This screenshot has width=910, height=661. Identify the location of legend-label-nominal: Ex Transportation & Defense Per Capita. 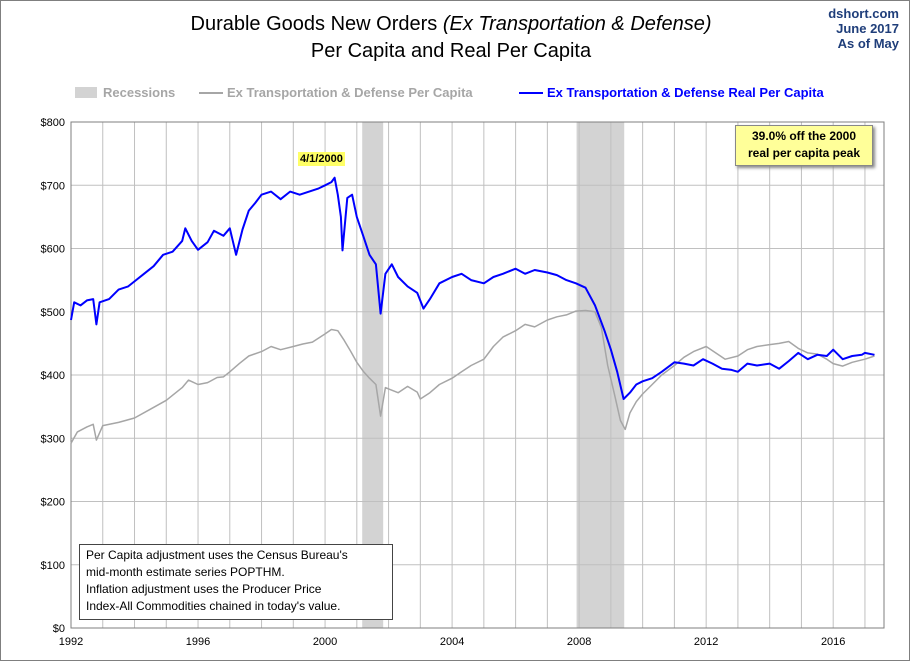
(350, 92).